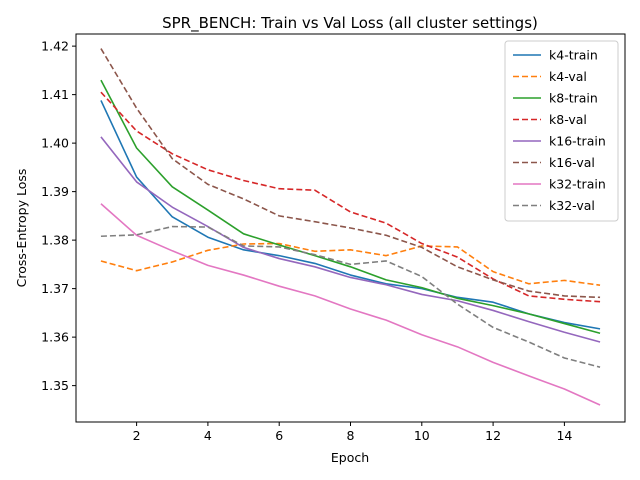 This screenshot has height=480, width=640. Describe the element at coordinates (572, 205) in the screenshot. I see `legend-label-k32-val: k32-val` at that location.